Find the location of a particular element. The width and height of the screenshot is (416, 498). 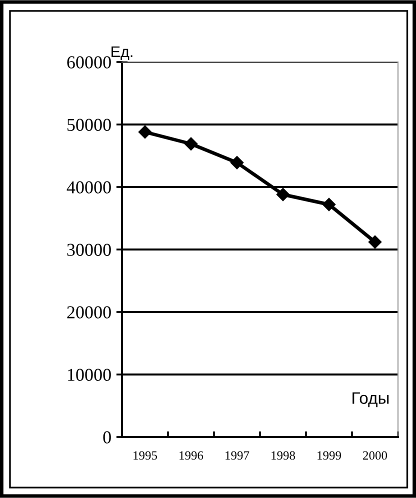

x-tick-label: 1999 is located at coordinates (329, 455).